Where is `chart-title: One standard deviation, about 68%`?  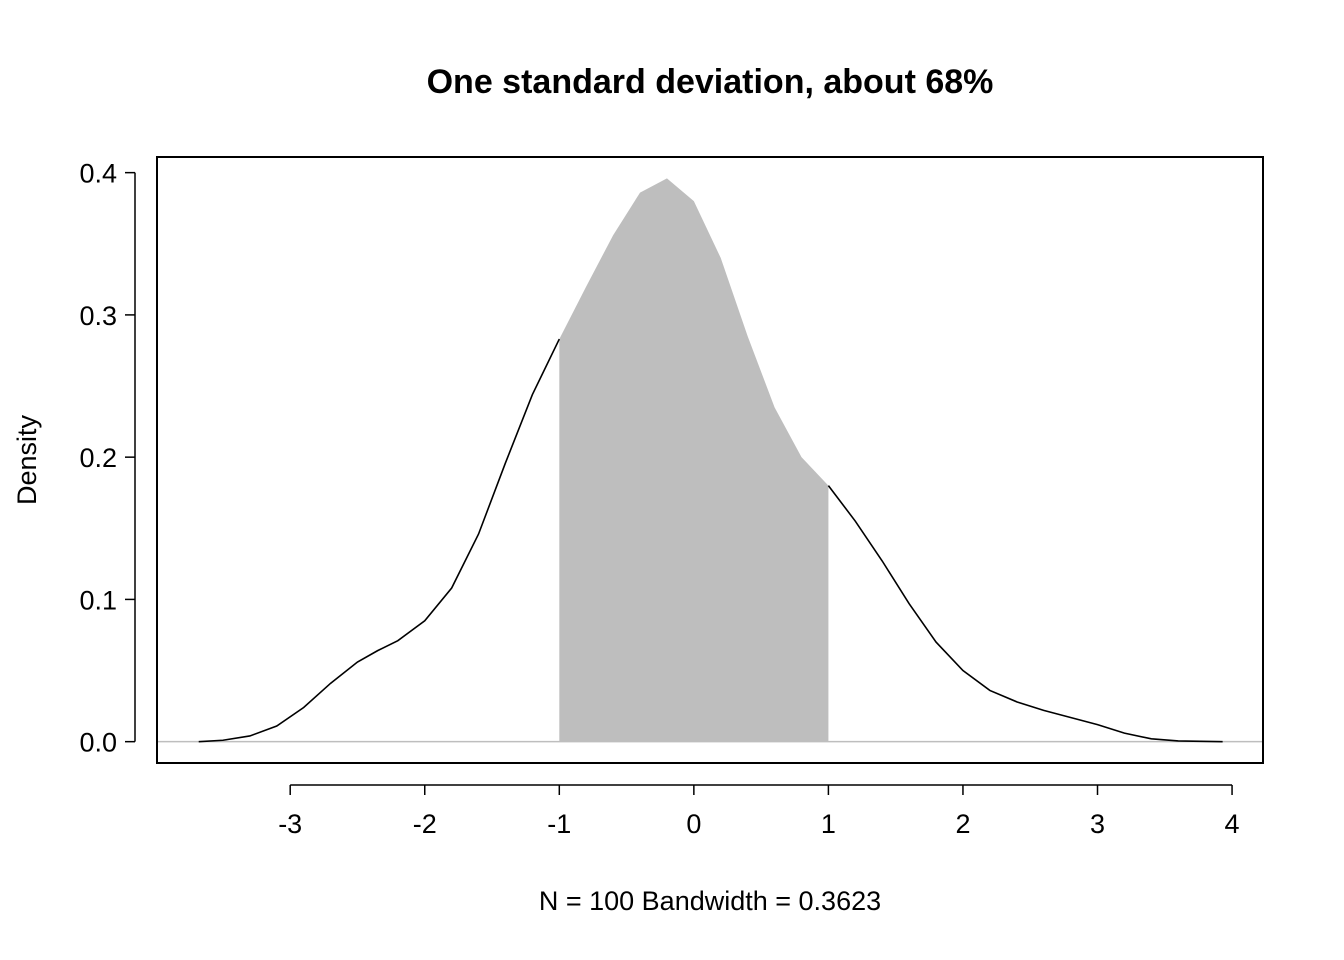 chart-title: One standard deviation, about 68% is located at coordinates (710, 82).